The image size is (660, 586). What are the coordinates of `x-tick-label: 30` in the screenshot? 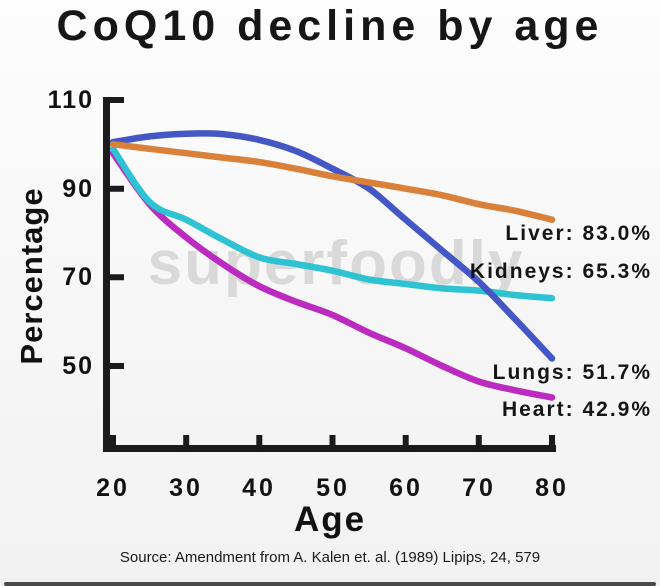 It's located at (186, 488).